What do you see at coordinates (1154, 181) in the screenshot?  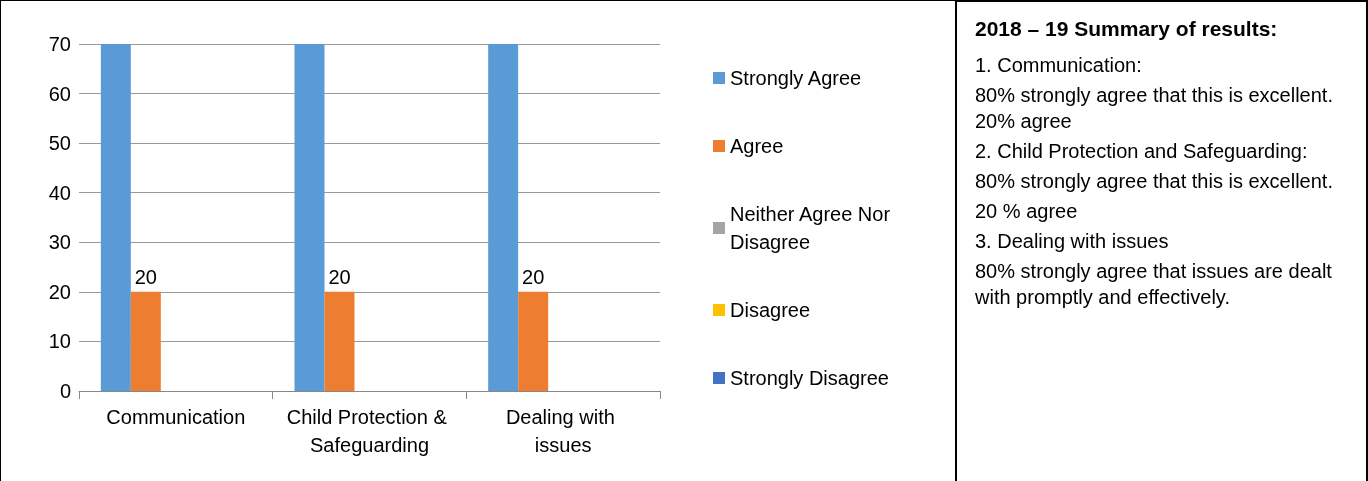 I see `text: 80% strongly agree that this is excellent.` at bounding box center [1154, 181].